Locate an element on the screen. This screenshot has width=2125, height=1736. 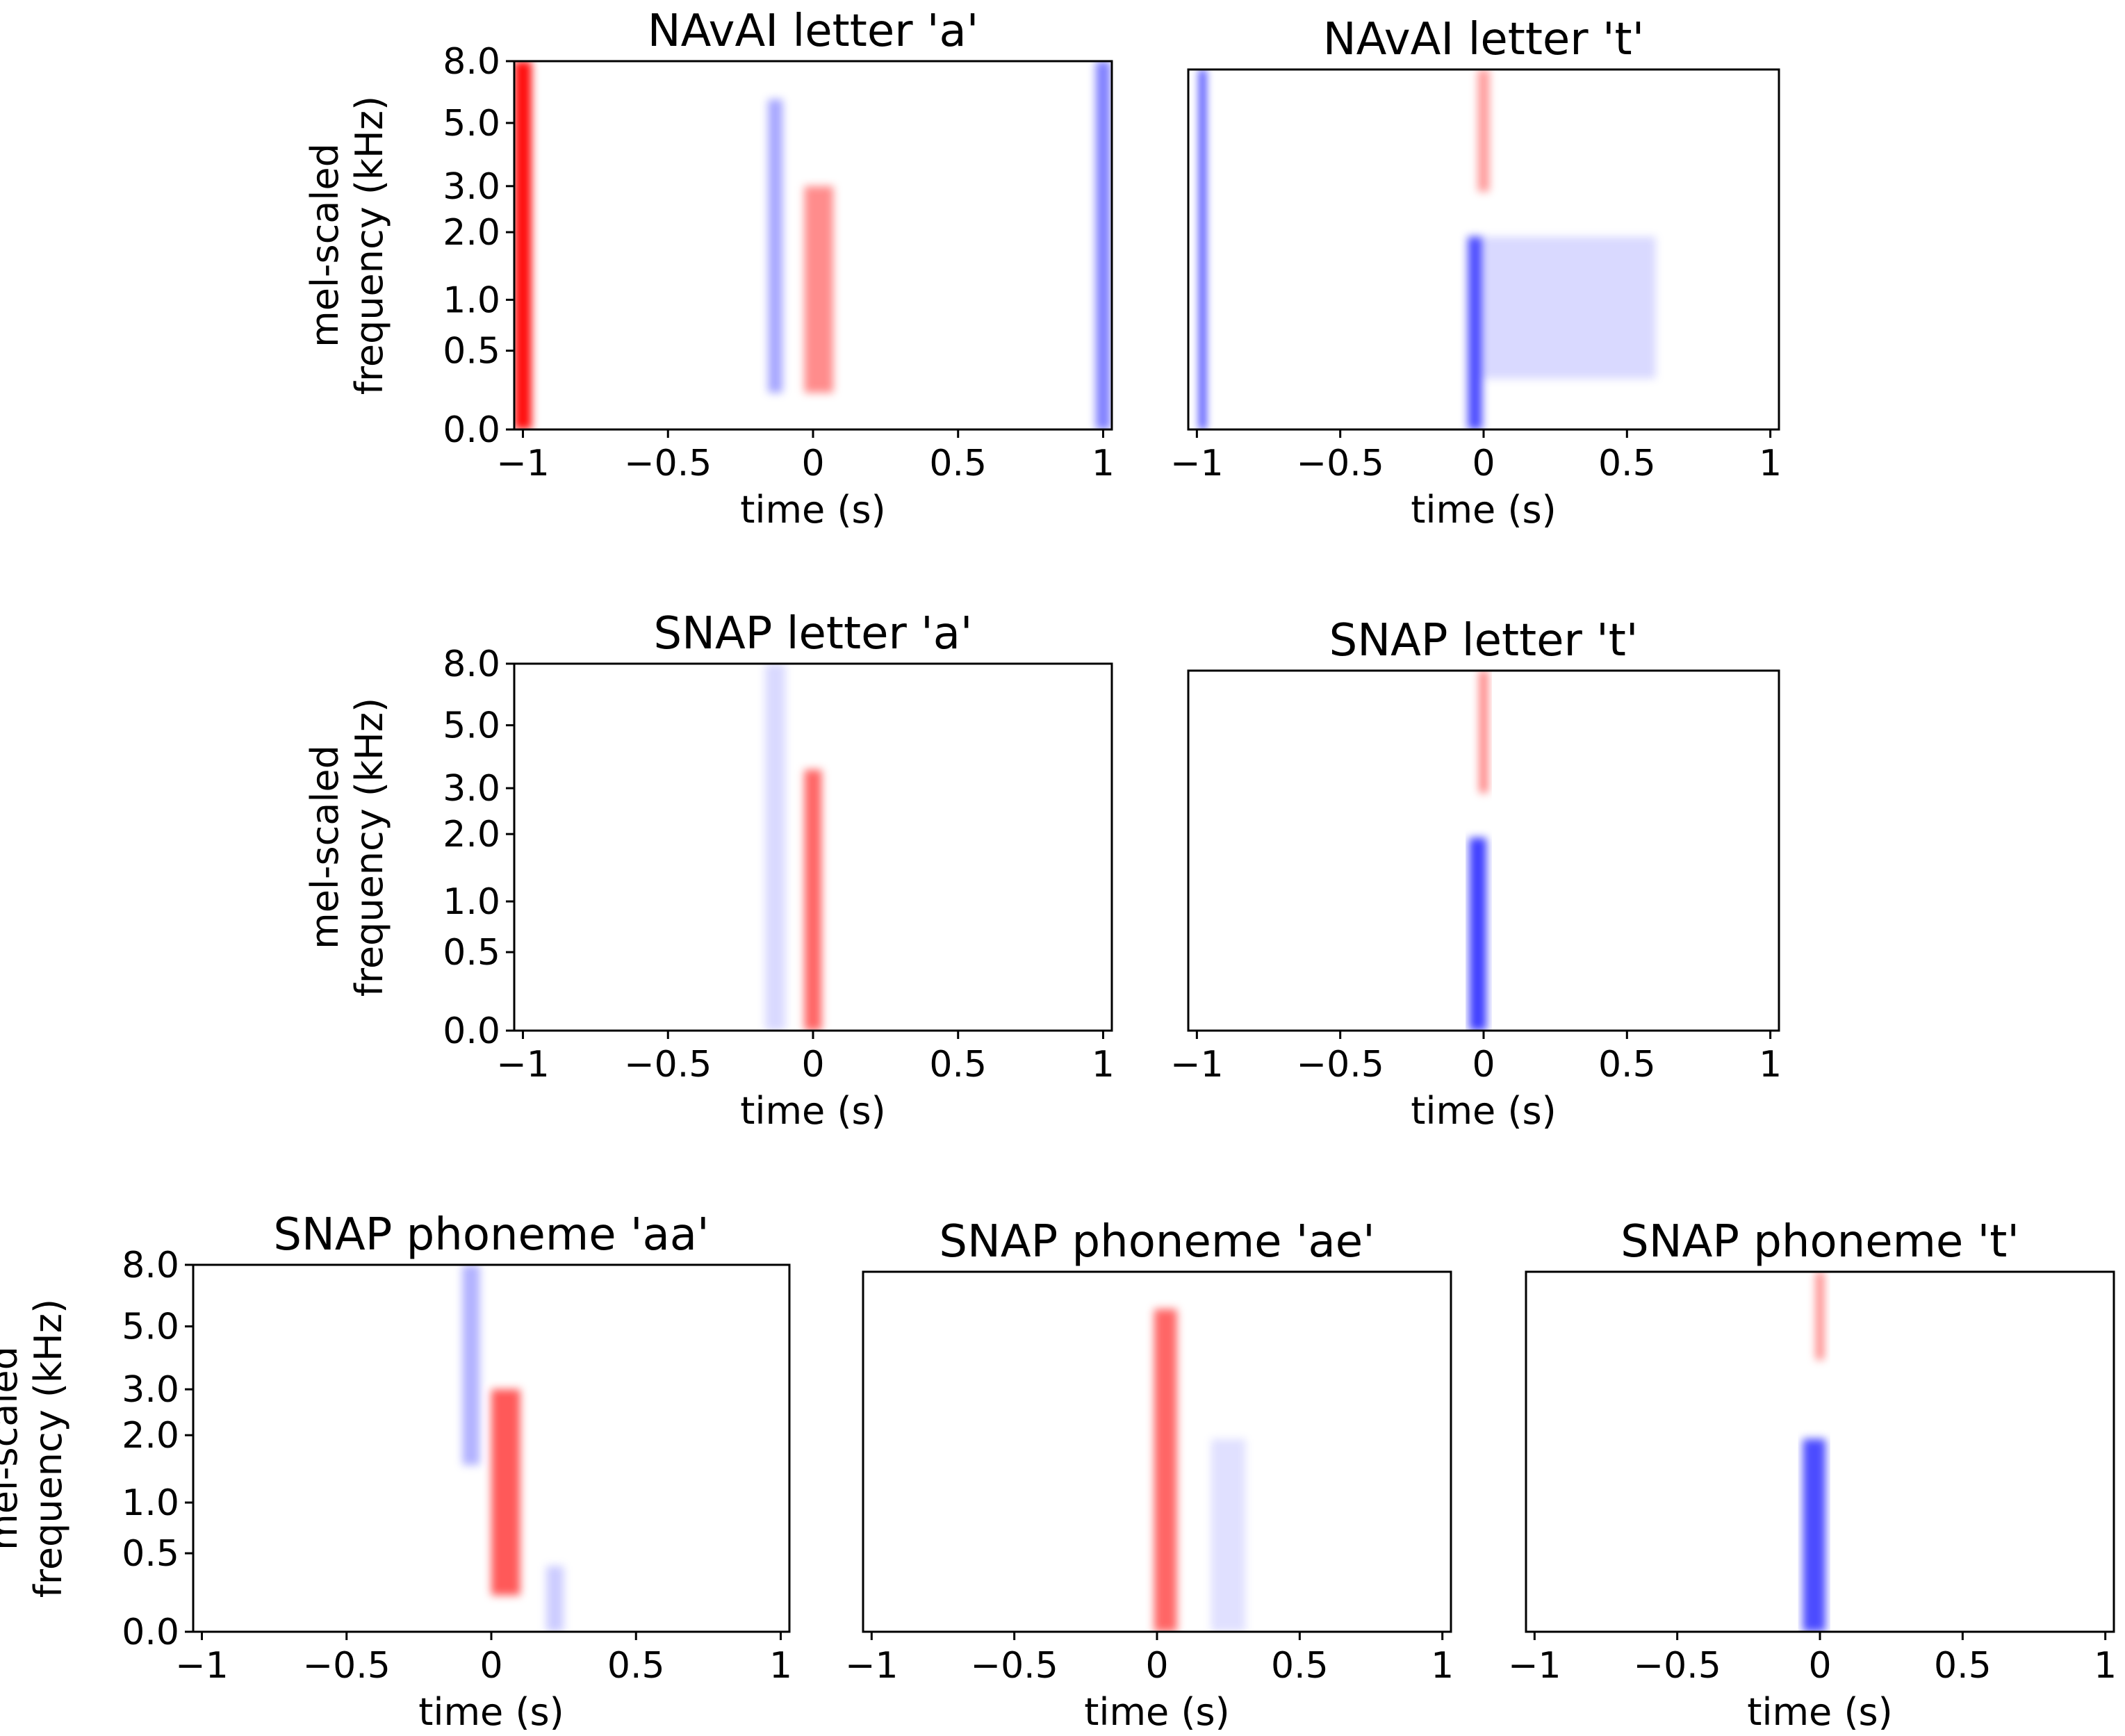
panel-2: NAvAI letter 't' −1 −0.5 0 0.5 1 time (s) is located at coordinates (1476, 273).